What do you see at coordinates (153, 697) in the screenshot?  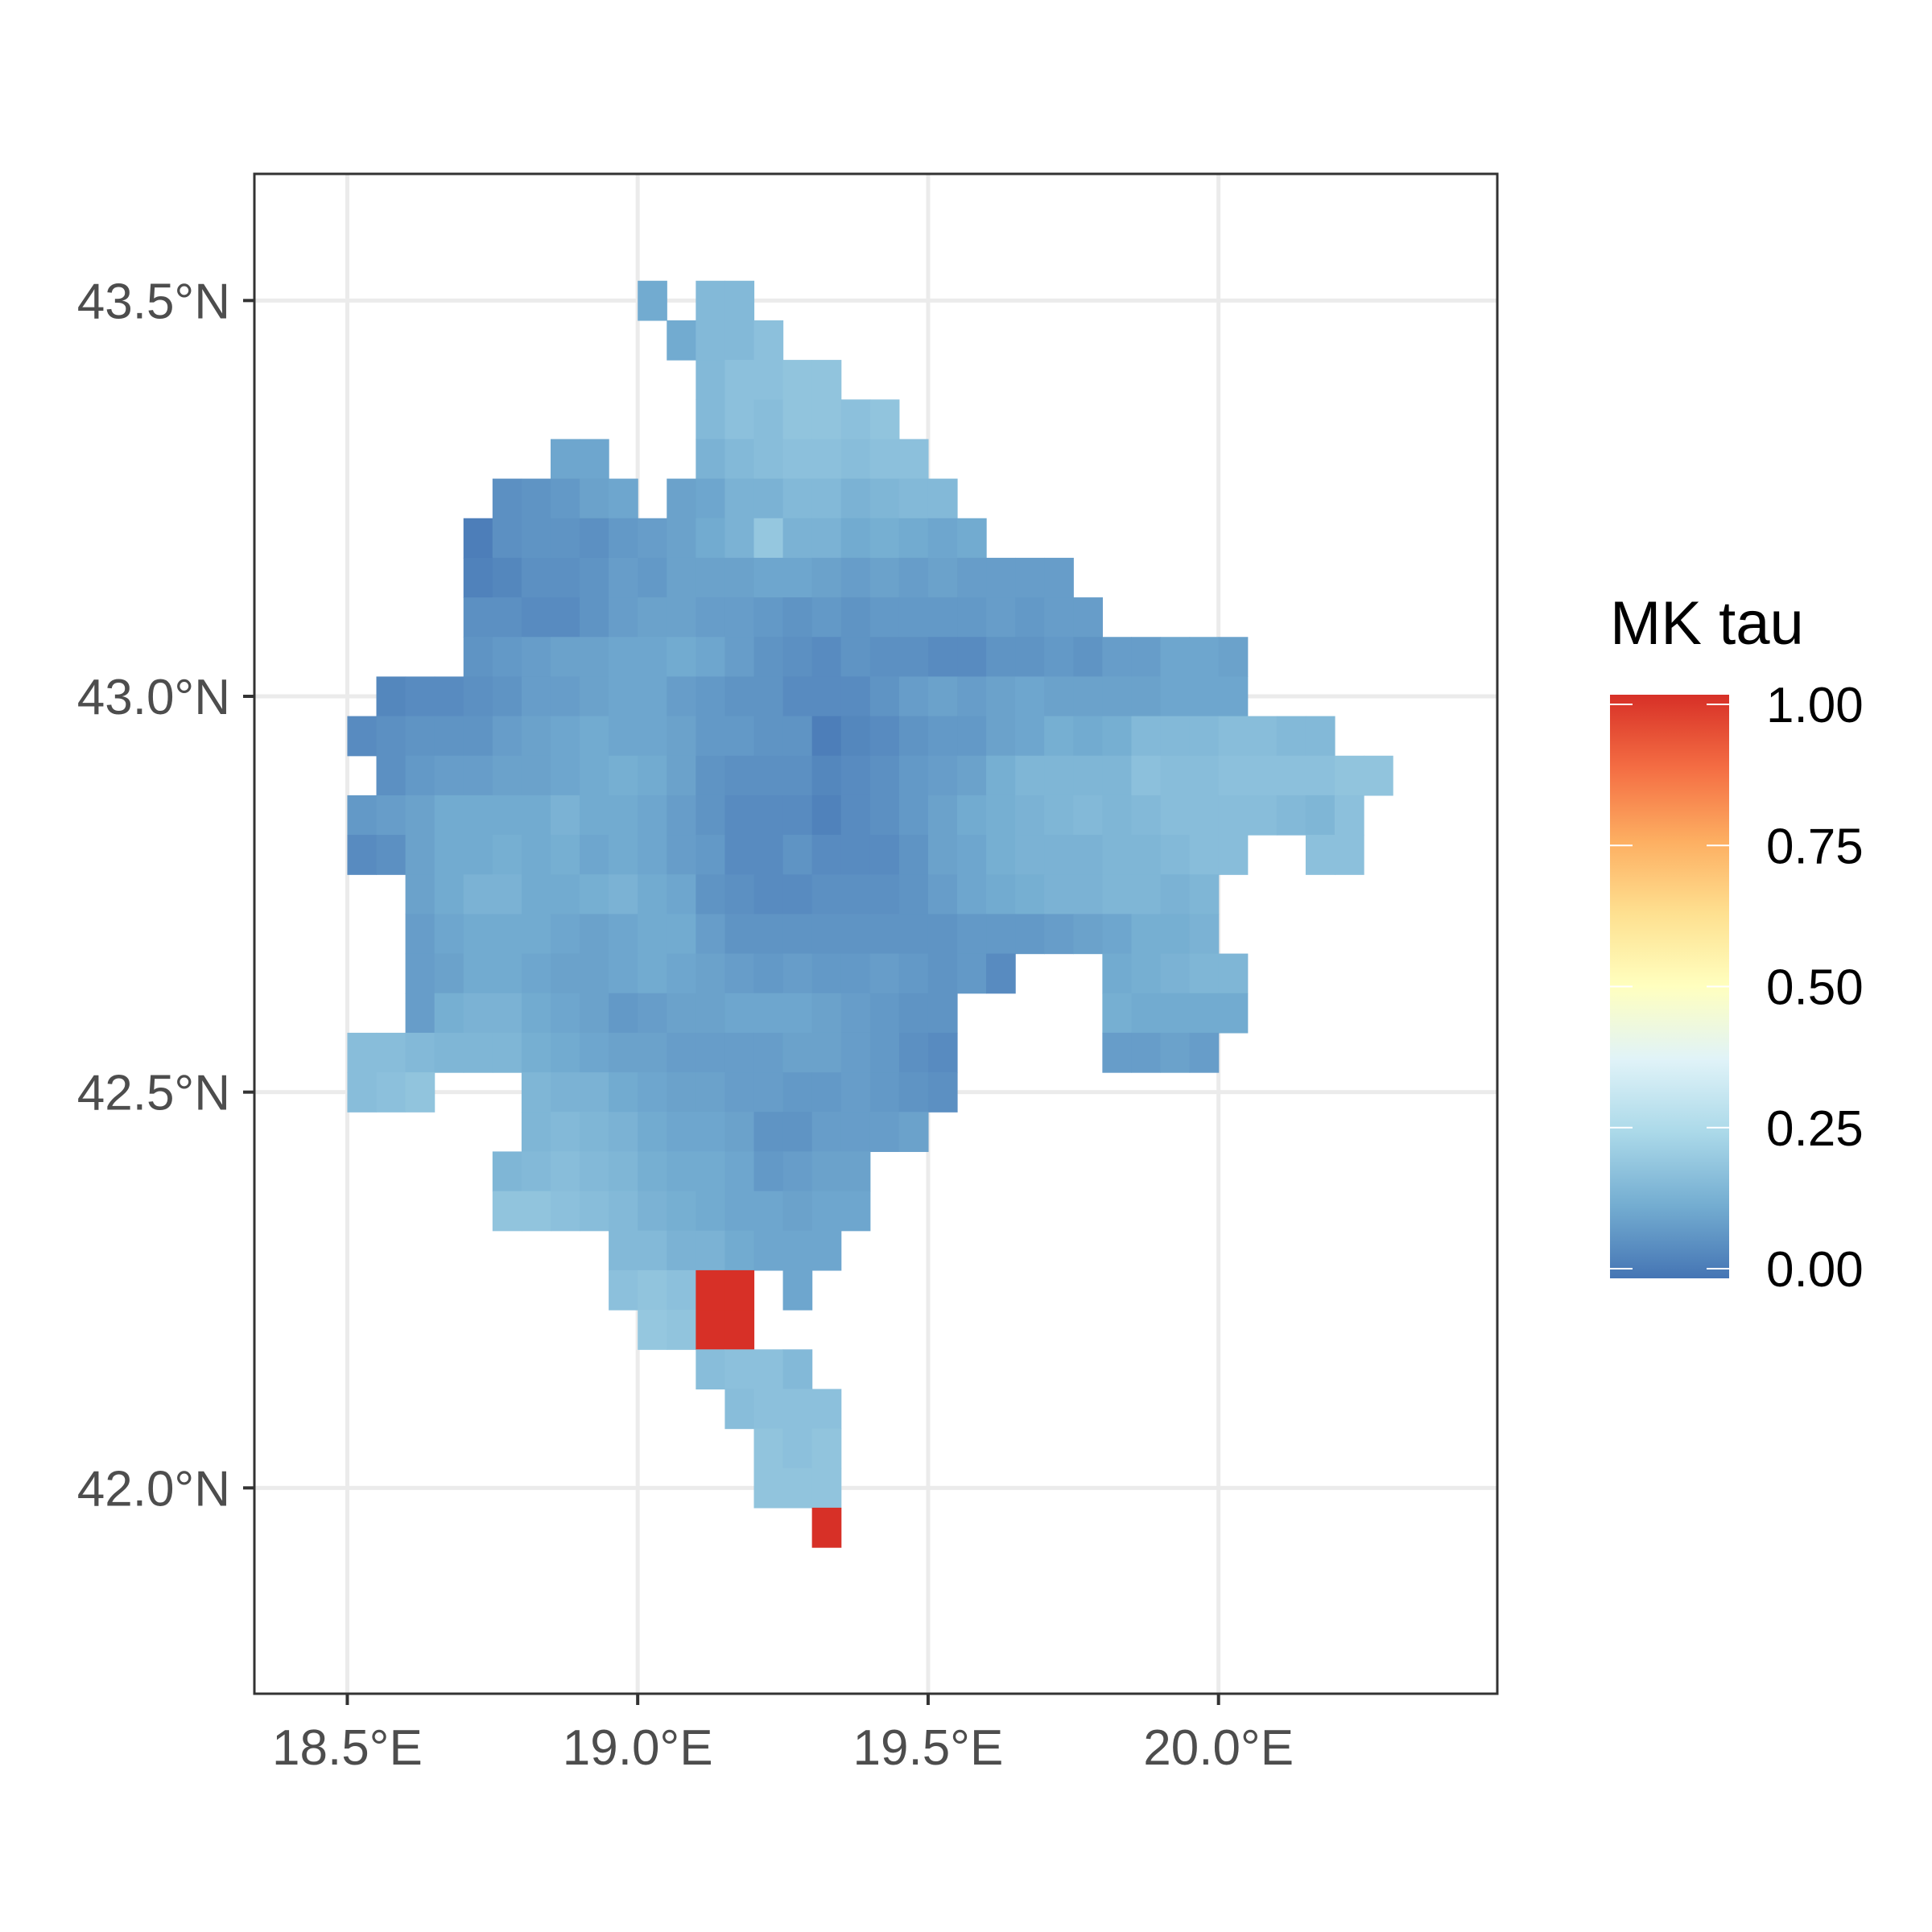 I see `y-tick-label: 43.0°N` at bounding box center [153, 697].